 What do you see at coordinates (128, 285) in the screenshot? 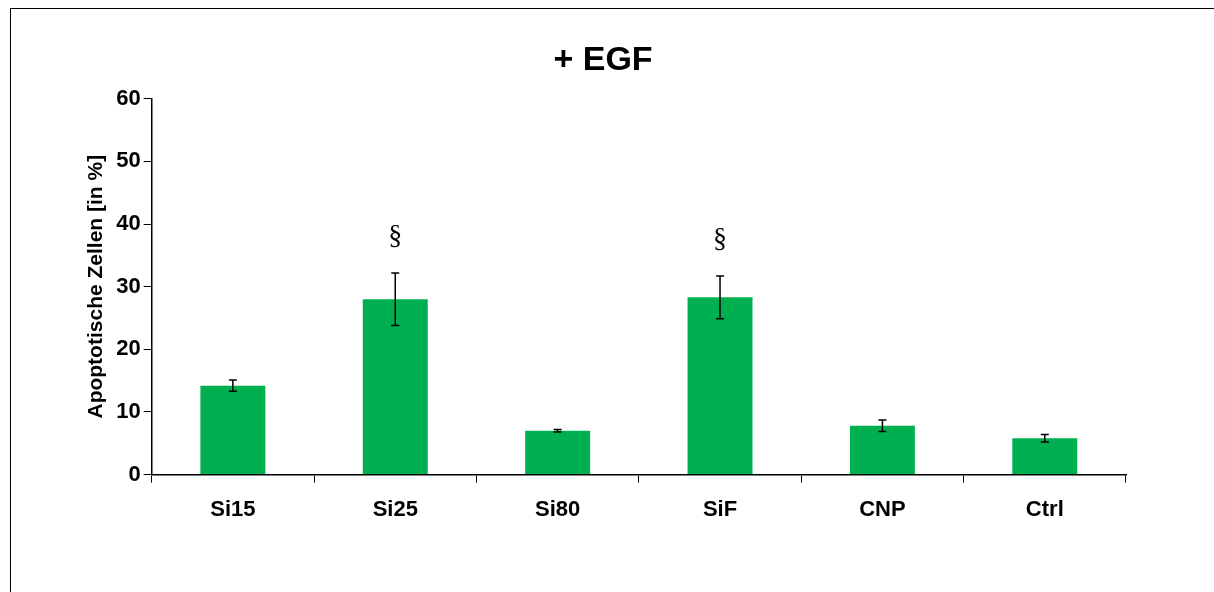
I see `y-tick-label: 30` at bounding box center [128, 285].